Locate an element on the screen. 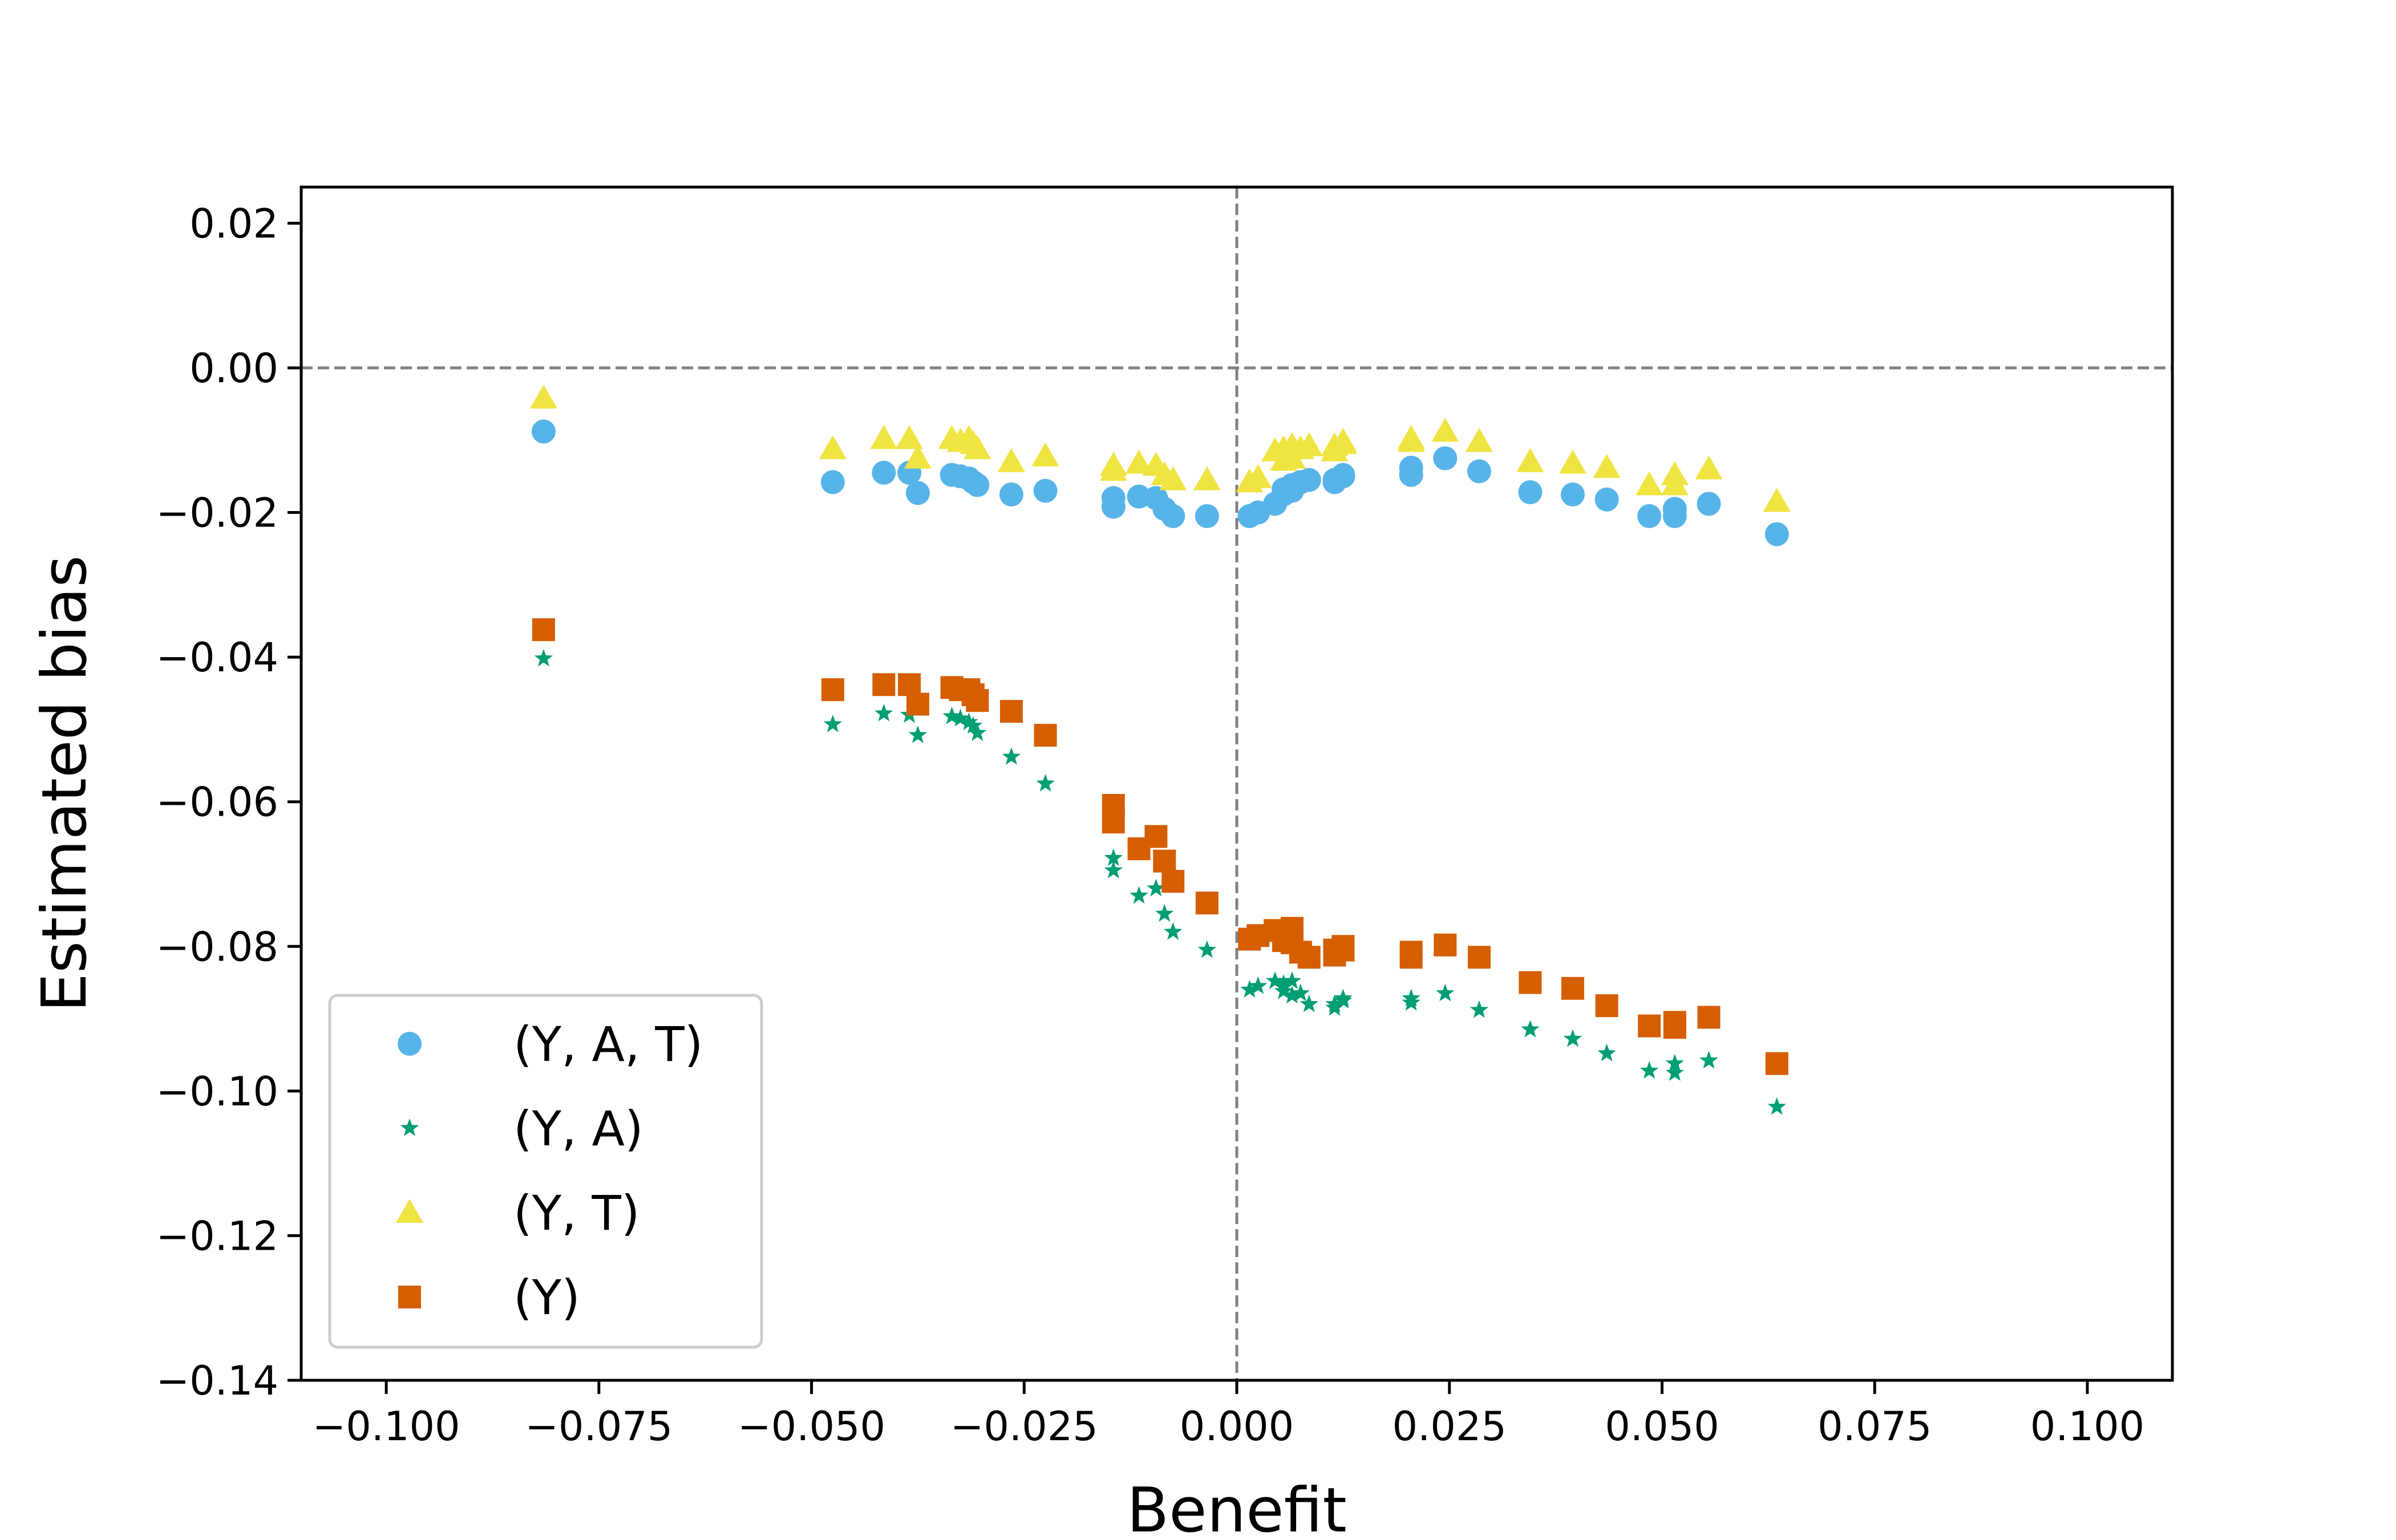 The image size is (2396, 1540). y-tick-label: −0.14 is located at coordinates (217, 1381).